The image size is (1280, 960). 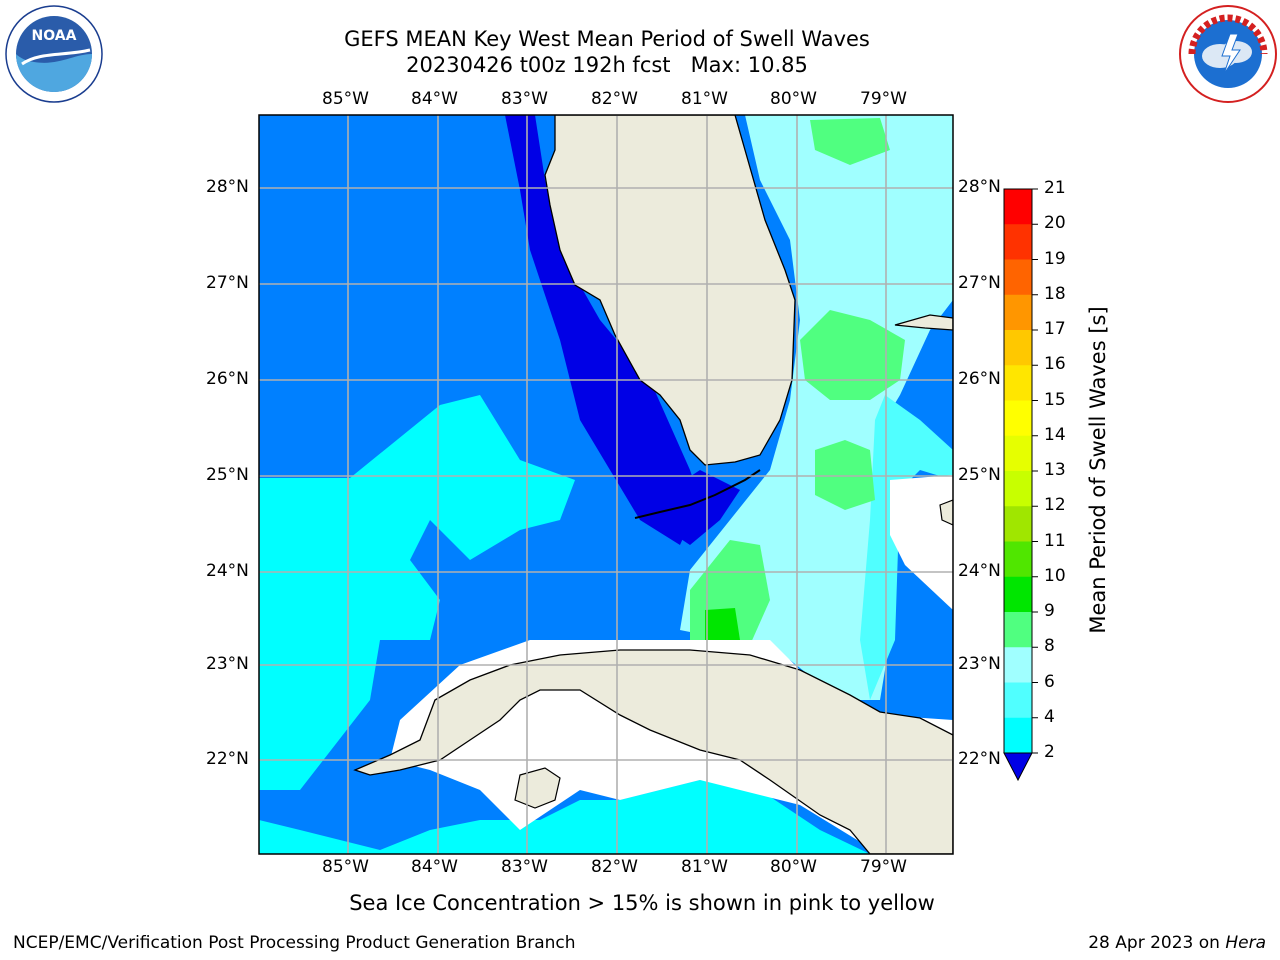 I want to click on lat-label-left: 26°N, so click(x=227, y=379).